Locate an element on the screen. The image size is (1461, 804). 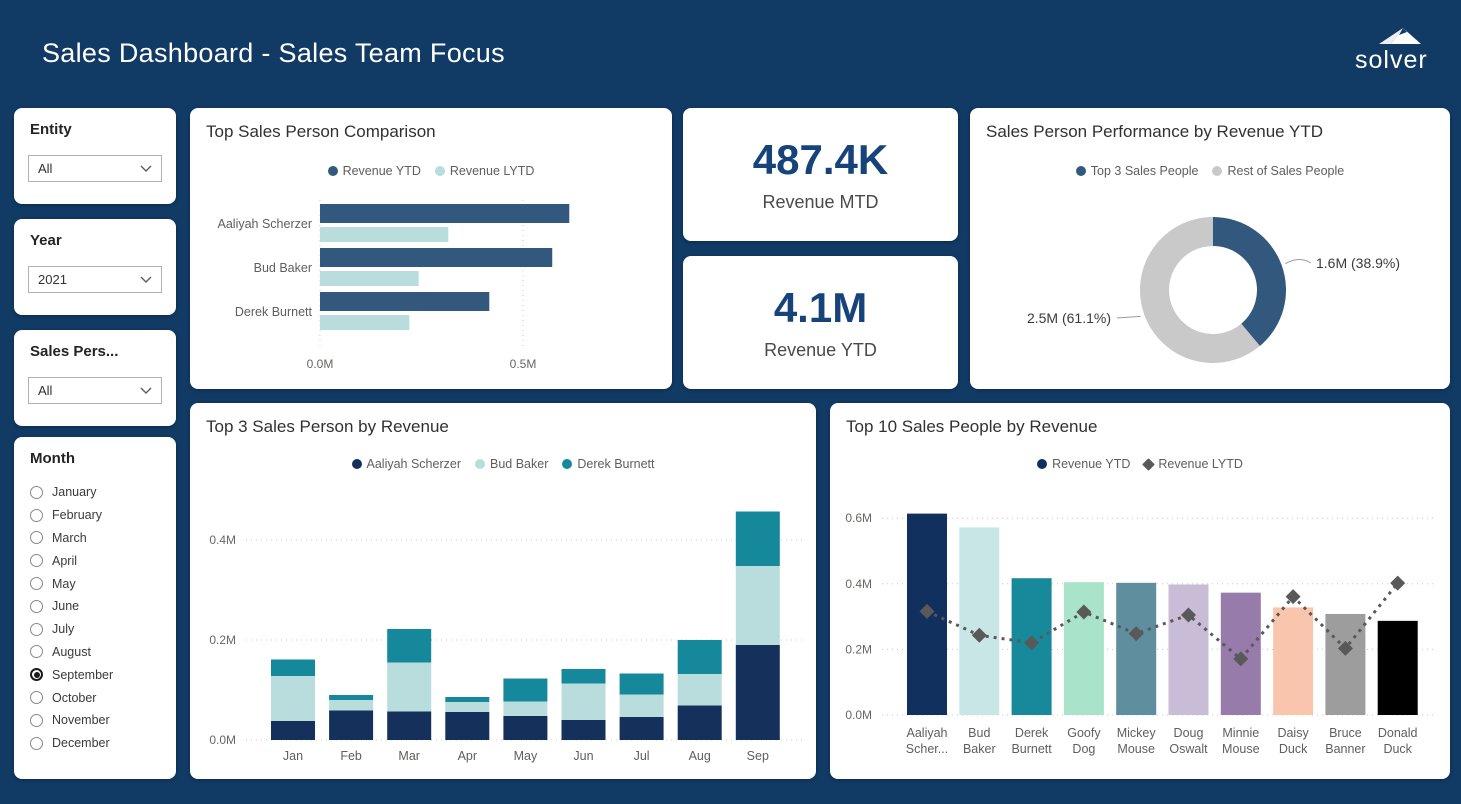
stacked-bar-mar-derek-burnett is located at coordinates (409, 646).